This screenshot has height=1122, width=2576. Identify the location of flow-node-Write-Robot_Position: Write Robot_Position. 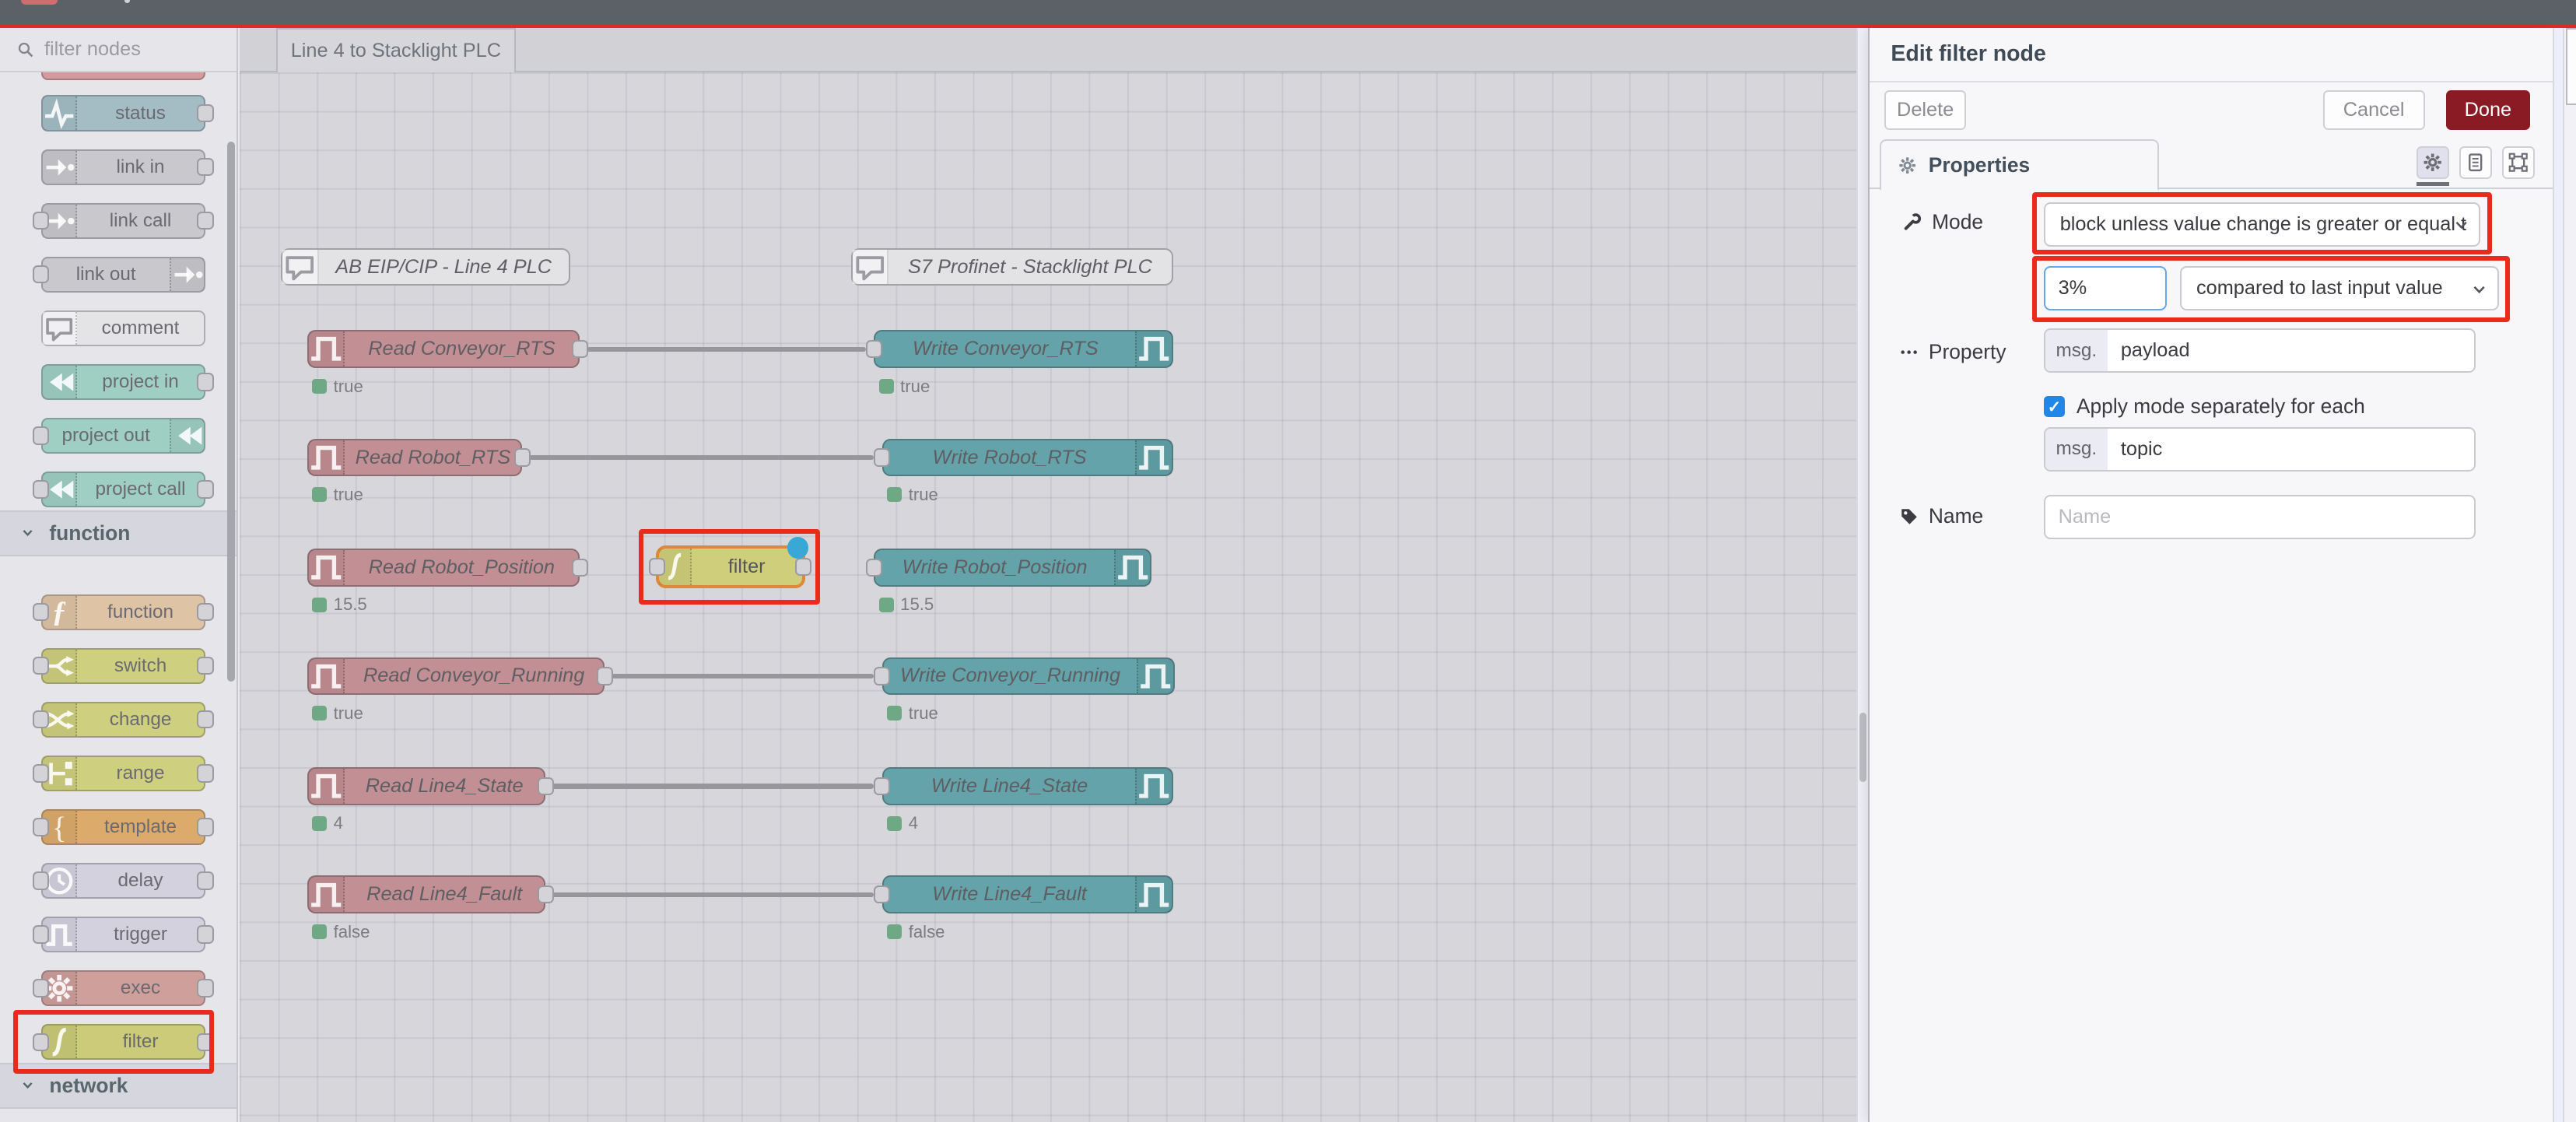
(1009, 568).